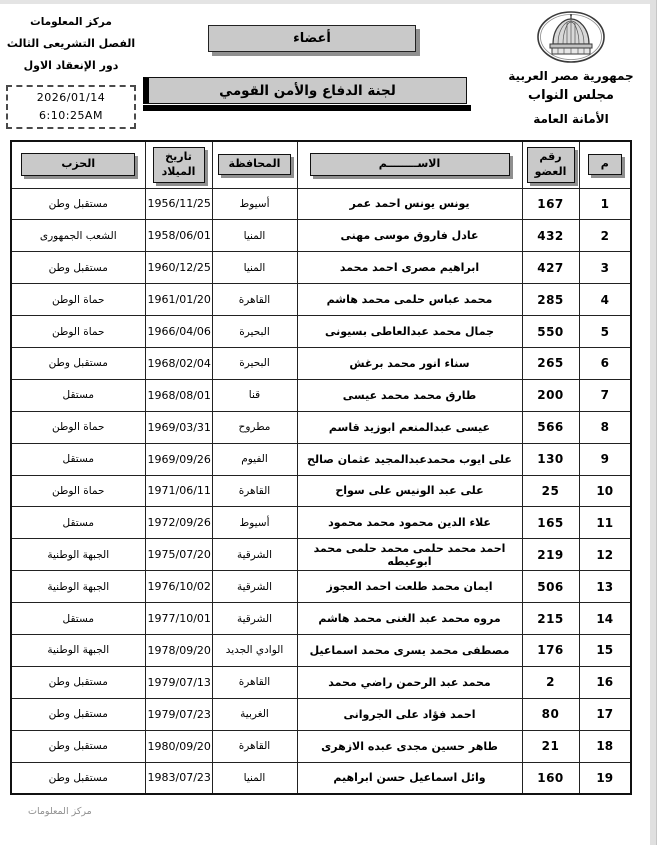 This screenshot has width=657, height=845. Describe the element at coordinates (254, 650) in the screenshot. I see `member-governorate: الوادي الجديد` at that location.